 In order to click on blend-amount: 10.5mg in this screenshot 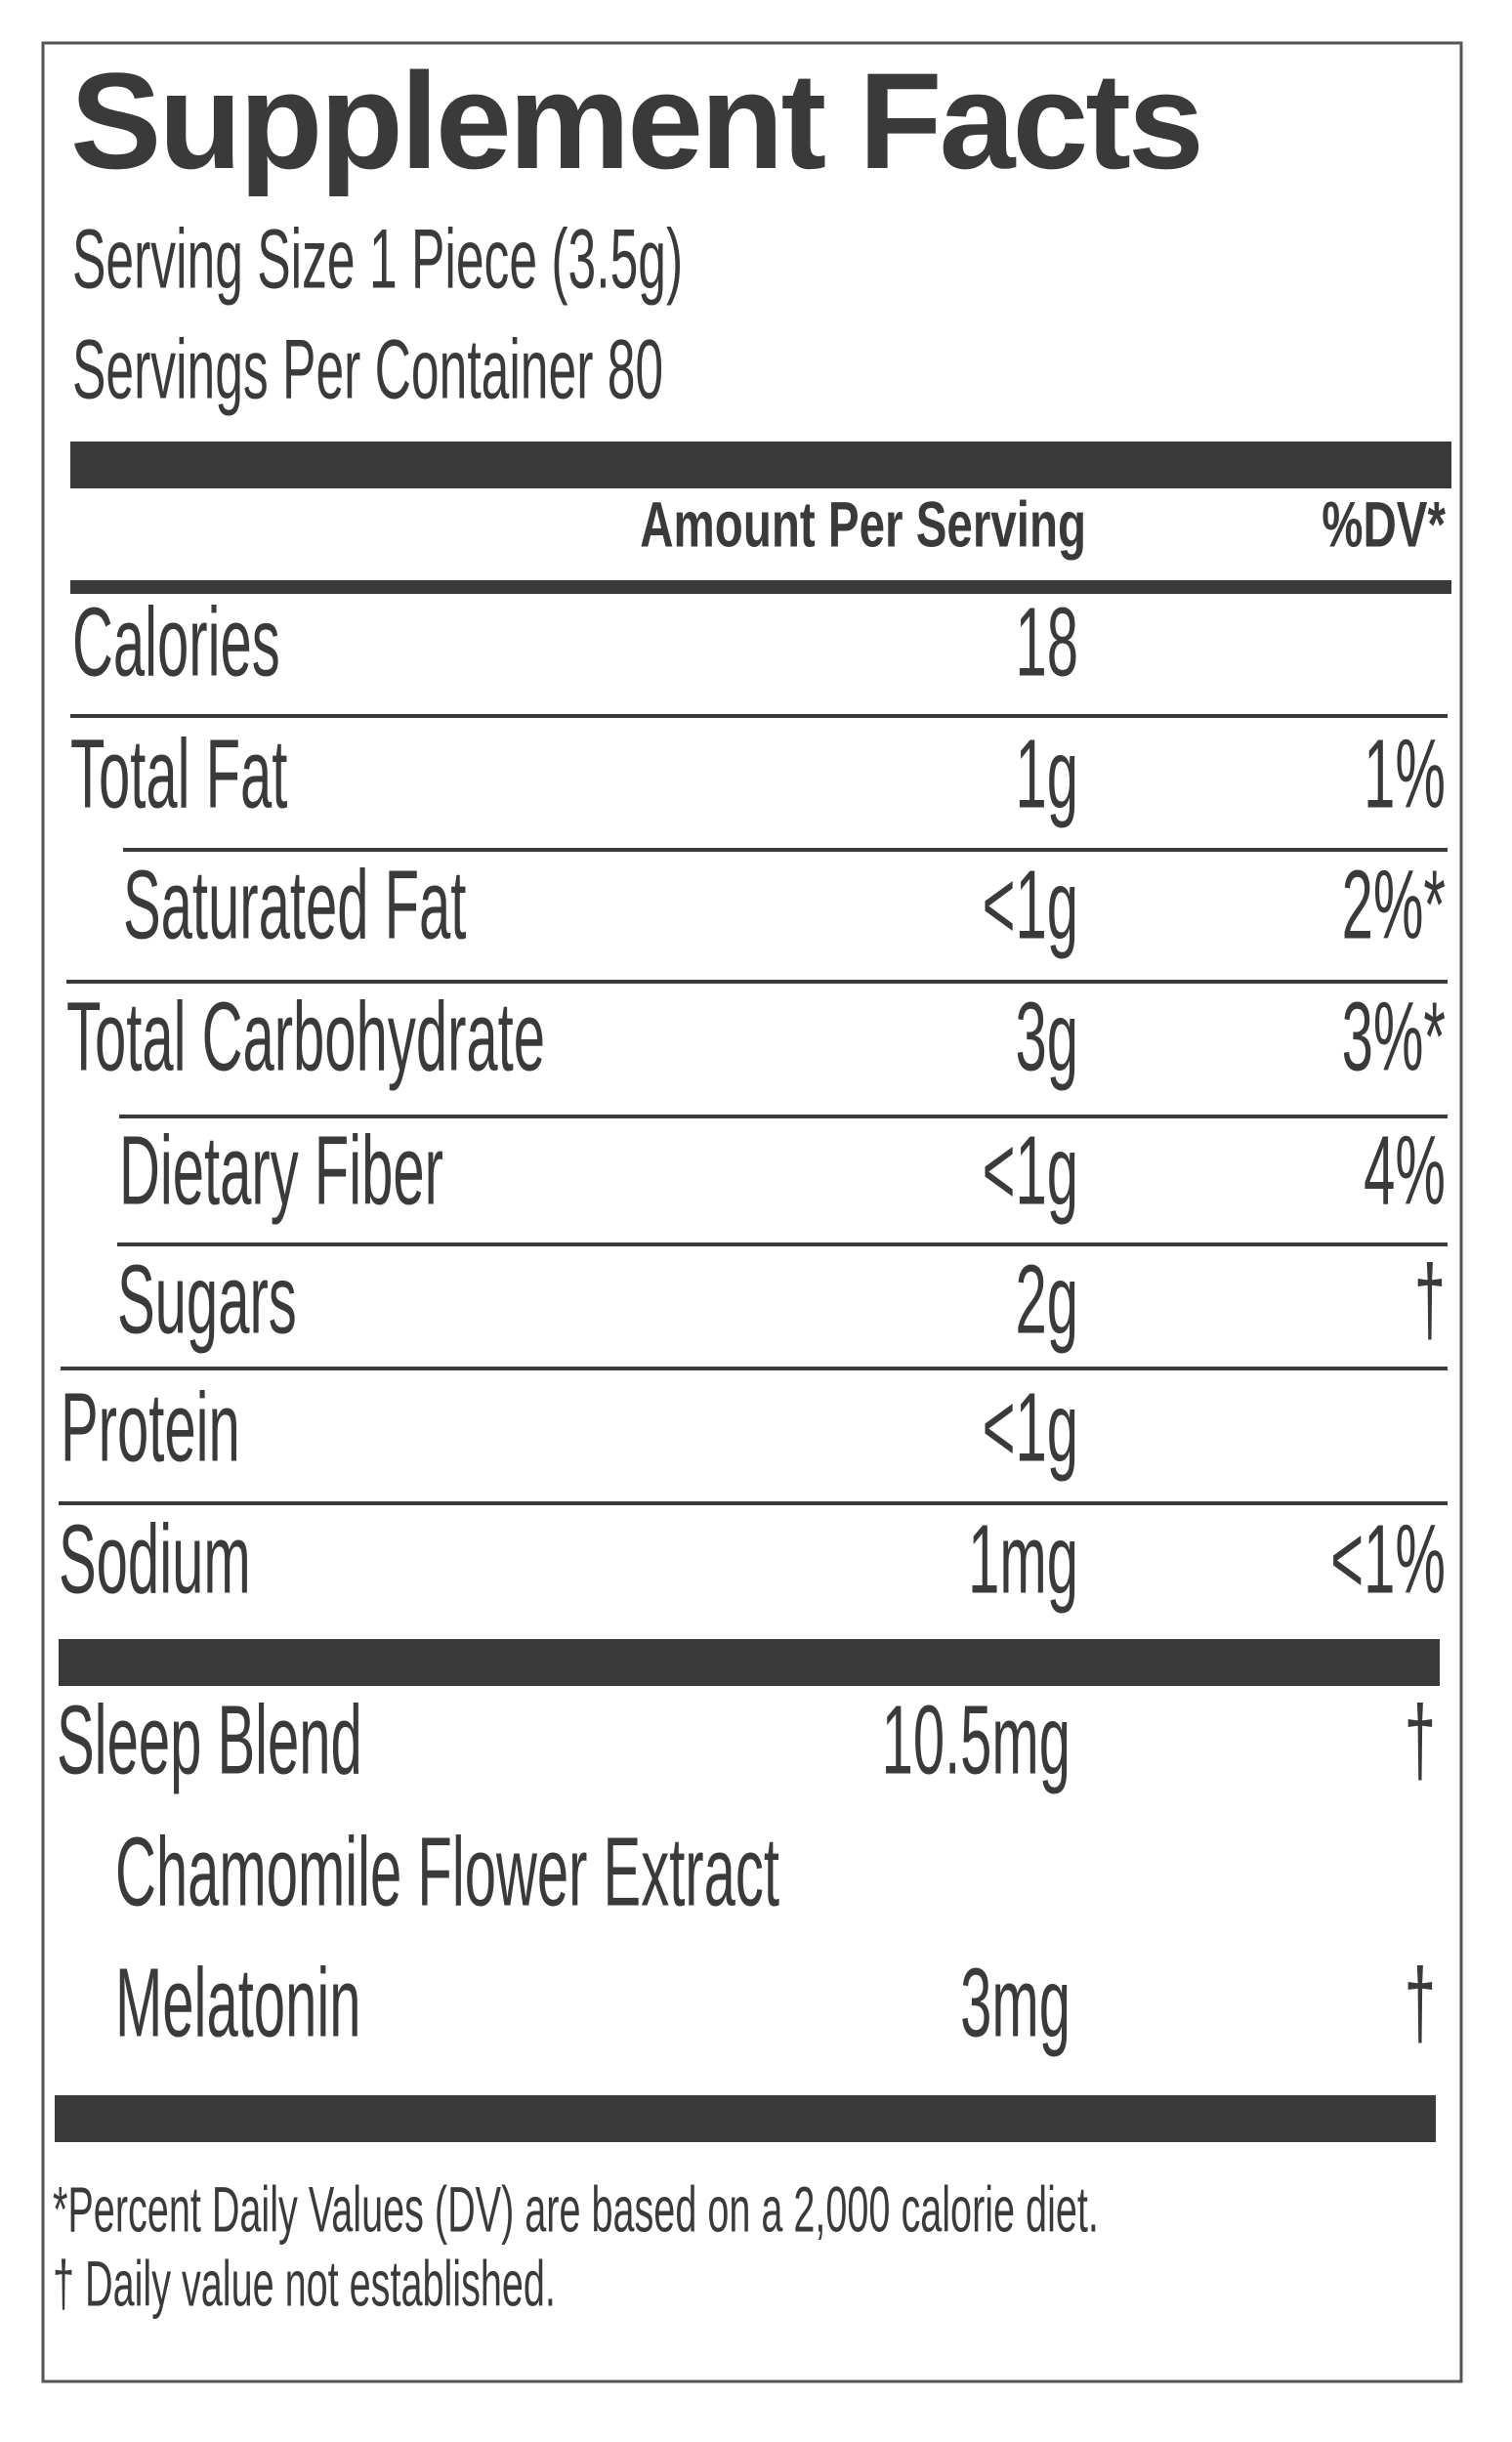, I will do `click(976, 1740)`.